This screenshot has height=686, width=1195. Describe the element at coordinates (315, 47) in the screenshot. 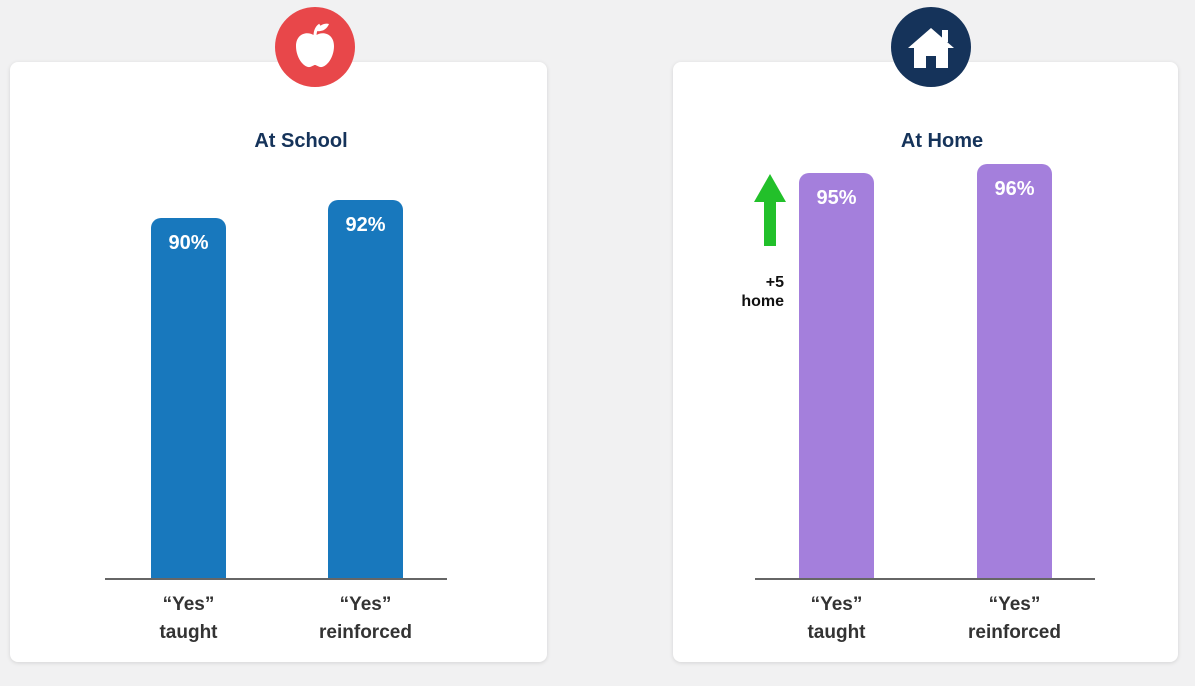

I see `apple-icon` at that location.